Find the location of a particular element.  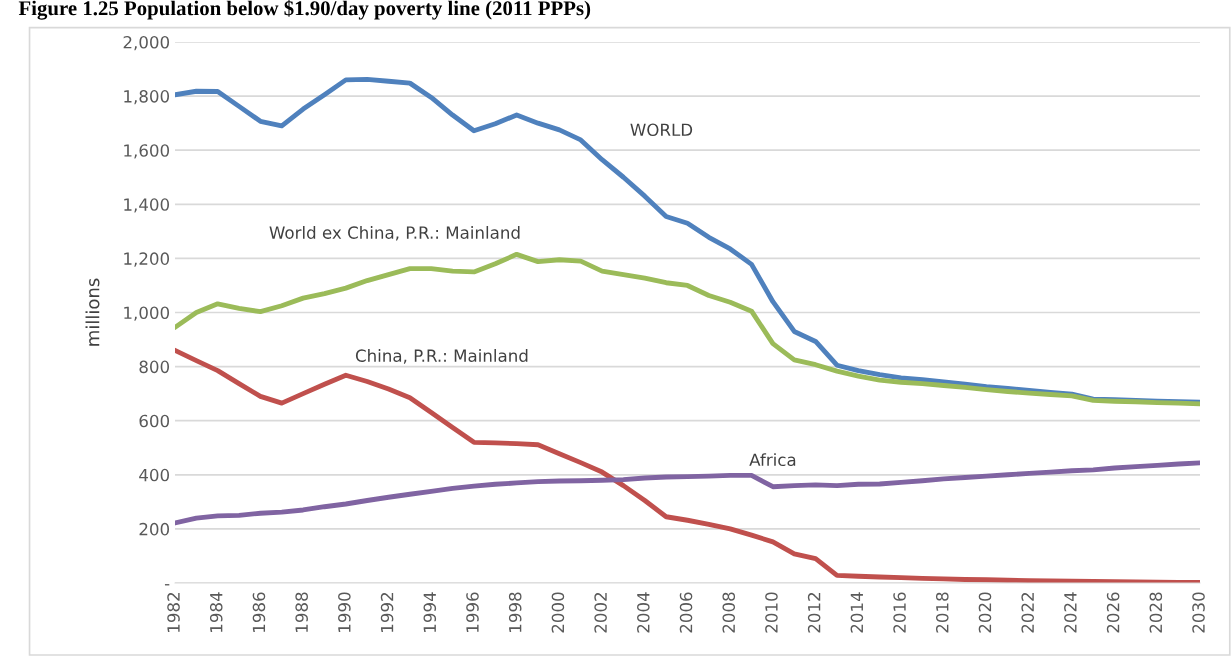

x-tick-label: 2008 is located at coordinates (729, 612).